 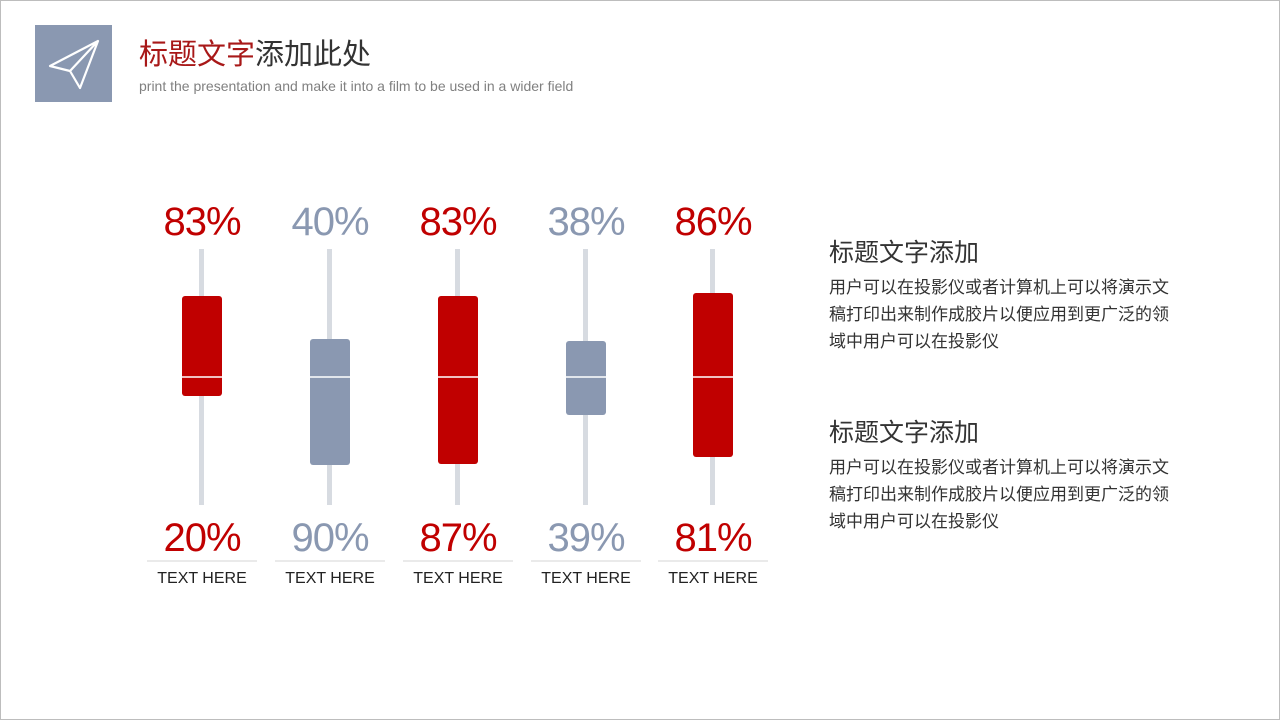 I want to click on column-top-value: 40%, so click(x=329, y=222).